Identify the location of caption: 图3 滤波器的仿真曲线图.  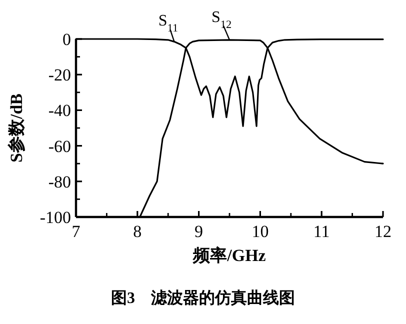
(203, 298).